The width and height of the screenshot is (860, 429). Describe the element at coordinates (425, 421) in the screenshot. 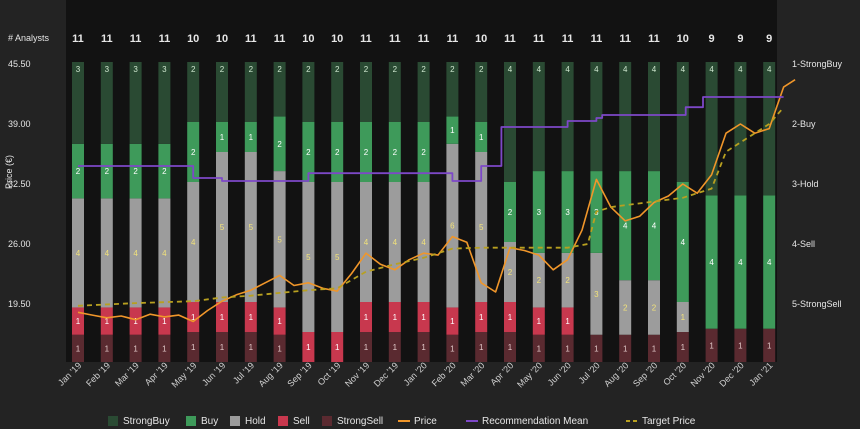

I see `legend-label-price: Price` at that location.